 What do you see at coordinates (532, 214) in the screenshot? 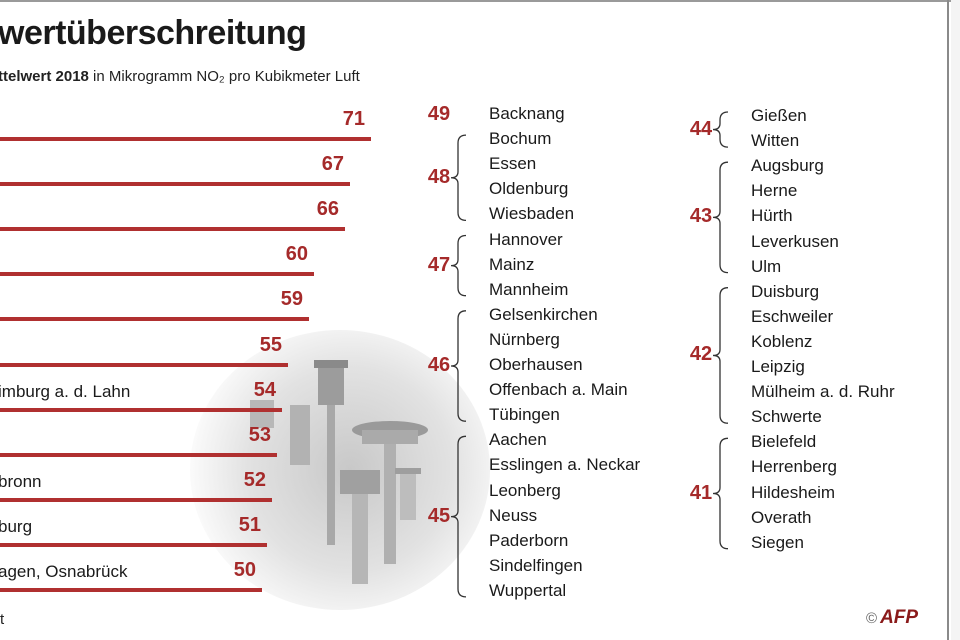
I see `city-name: Wiesbaden` at bounding box center [532, 214].